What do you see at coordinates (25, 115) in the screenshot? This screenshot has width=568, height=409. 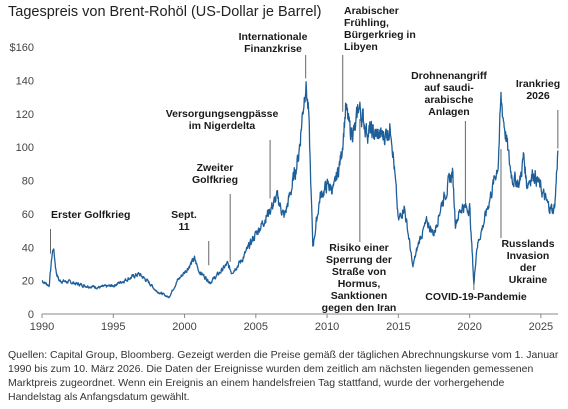 I see `y-tick-label: 120` at bounding box center [25, 115].